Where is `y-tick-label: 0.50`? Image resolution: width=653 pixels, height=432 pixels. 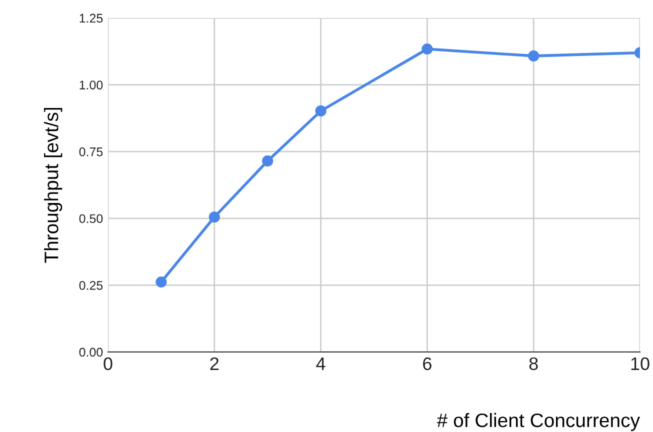
y-tick-label: 0.50 is located at coordinates (91, 219).